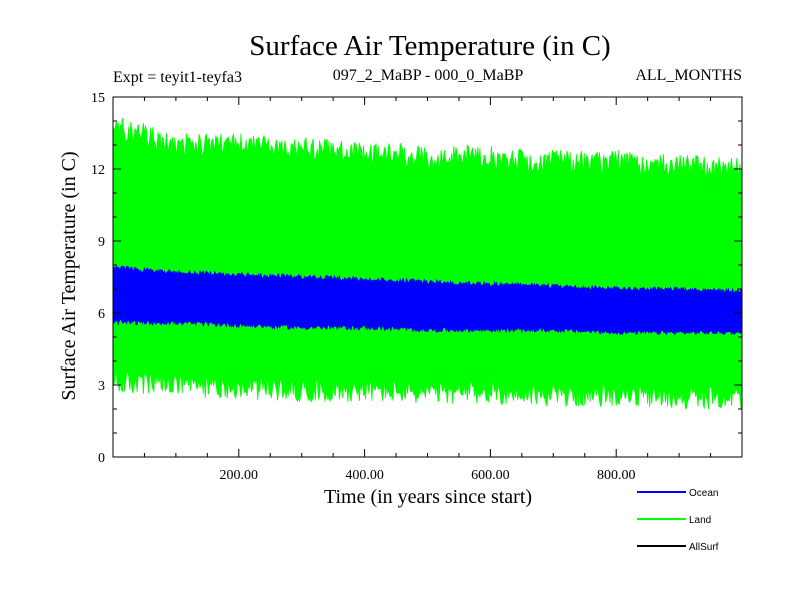  I want to click on x-axis-label: Time (in years since start), so click(428, 497).